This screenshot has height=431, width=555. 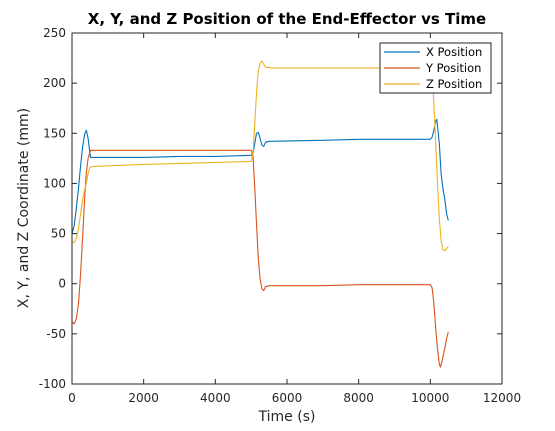 I want to click on x-tick-label: 10000, so click(x=430, y=398).